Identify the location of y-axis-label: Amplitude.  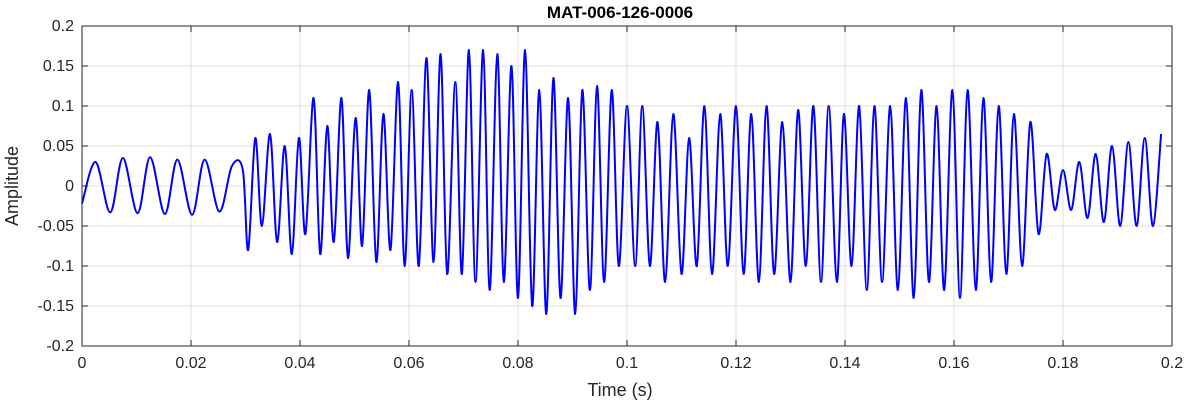
(12, 186).